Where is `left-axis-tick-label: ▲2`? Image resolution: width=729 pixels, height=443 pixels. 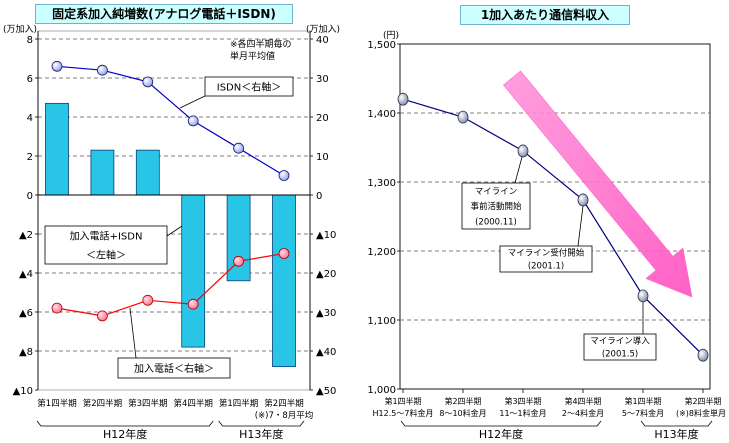
left-axis-tick-label: ▲2 is located at coordinates (26, 235).